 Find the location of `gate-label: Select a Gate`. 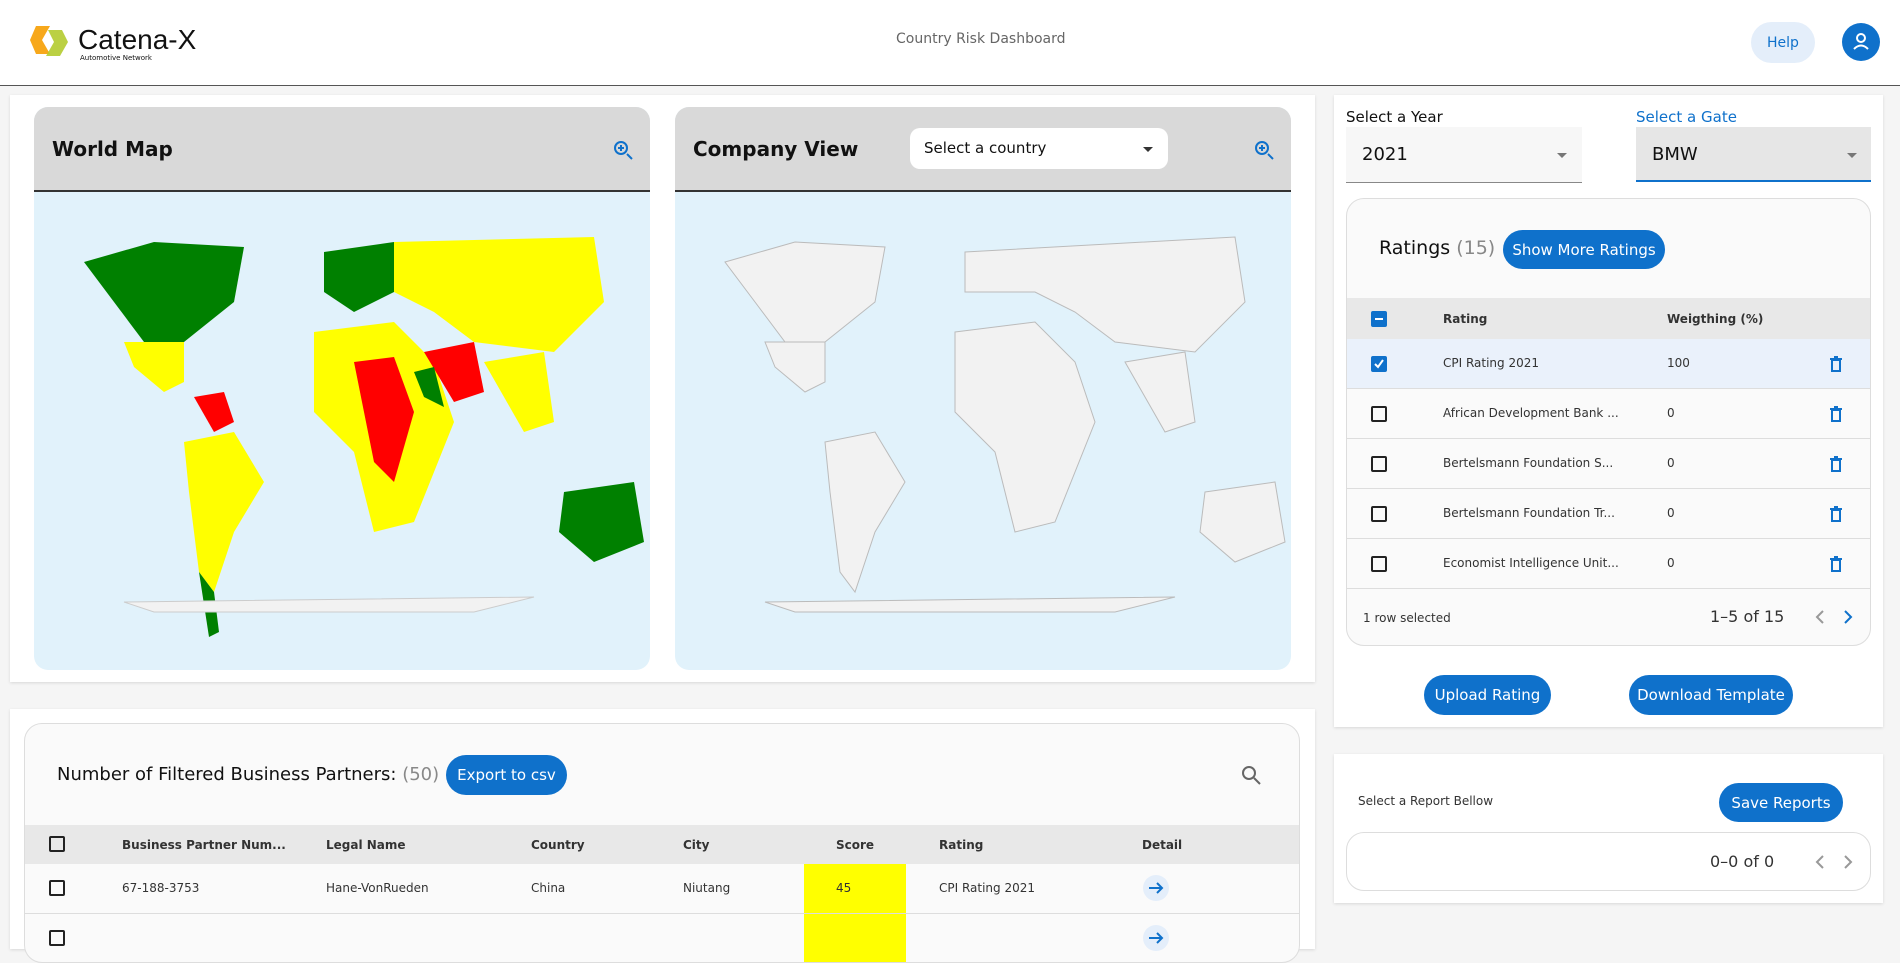

gate-label: Select a Gate is located at coordinates (1686, 117).